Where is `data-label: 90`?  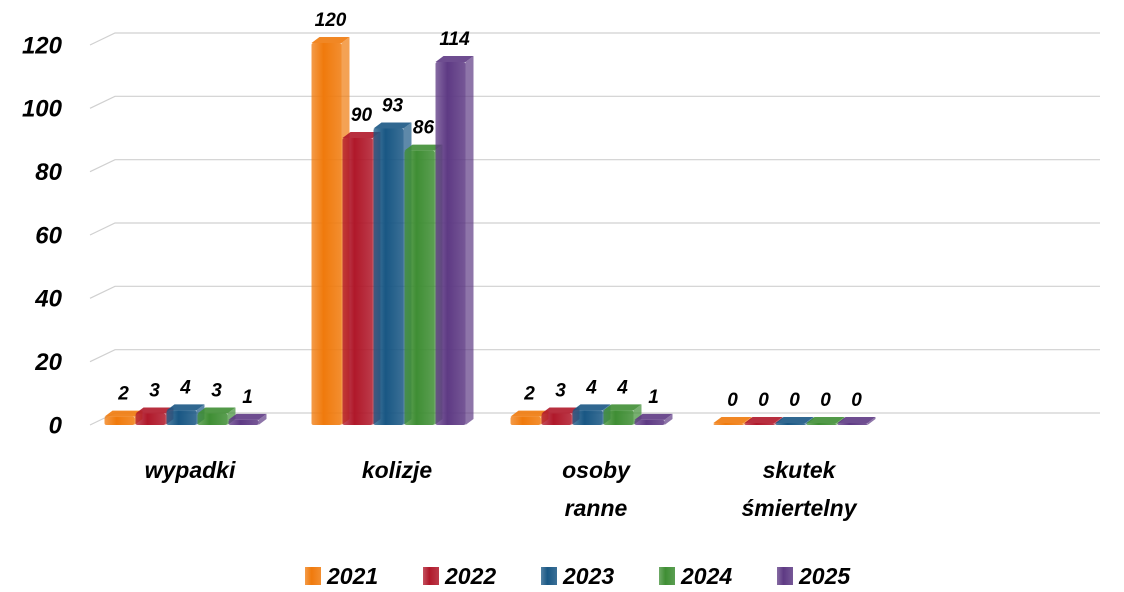
data-label: 90 is located at coordinates (362, 115).